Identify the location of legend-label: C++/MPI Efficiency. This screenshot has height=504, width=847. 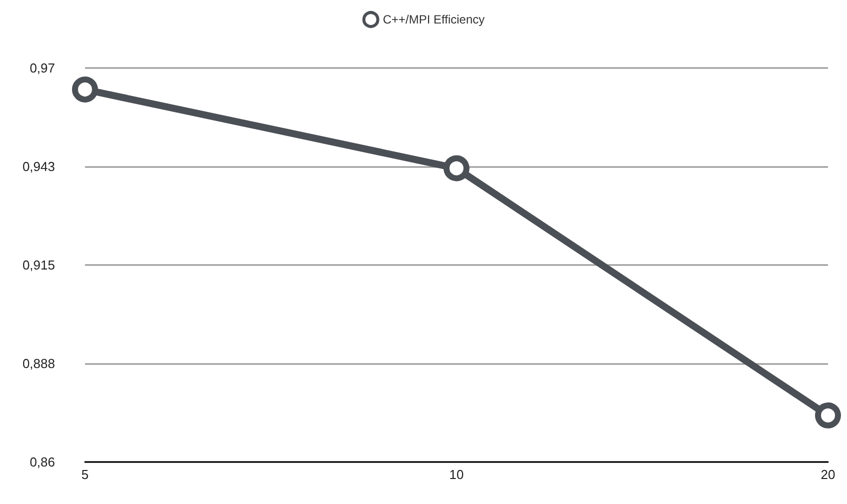
(433, 19).